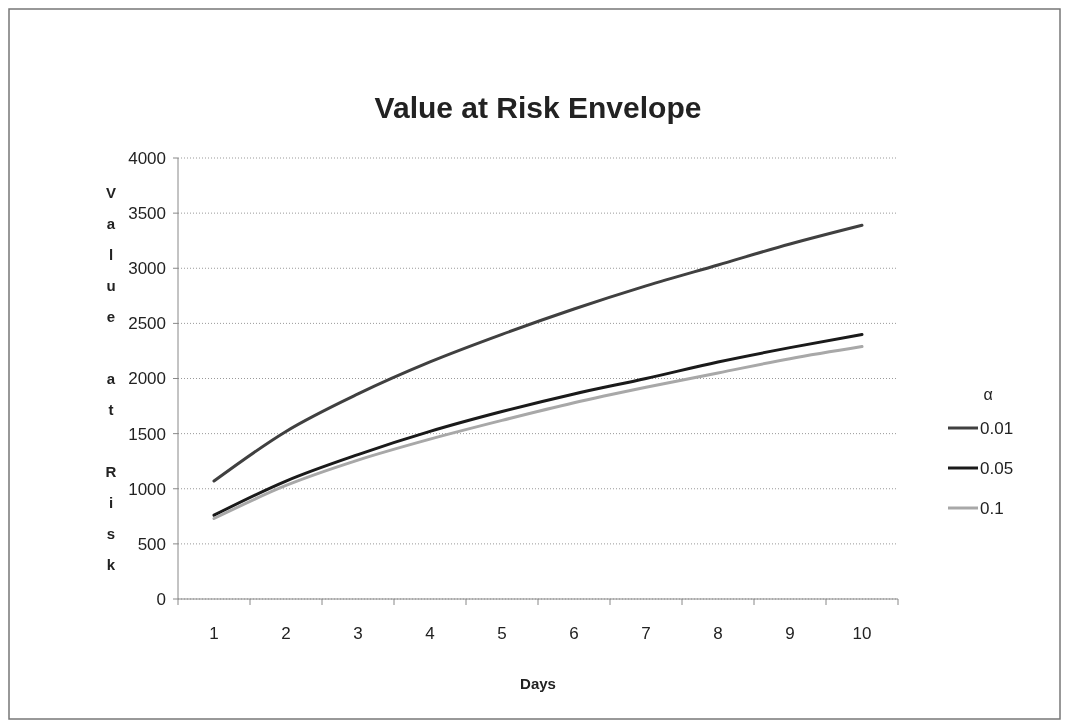 The width and height of the screenshot is (1069, 728). What do you see at coordinates (538, 107) in the screenshot?
I see `chart-title: Value at Risk Envelope` at bounding box center [538, 107].